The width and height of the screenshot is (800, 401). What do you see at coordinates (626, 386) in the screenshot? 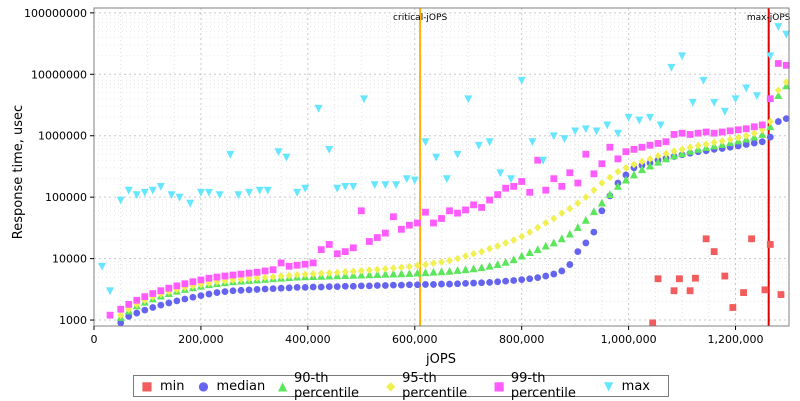
I see `legend-item: ▼ max` at bounding box center [626, 386].